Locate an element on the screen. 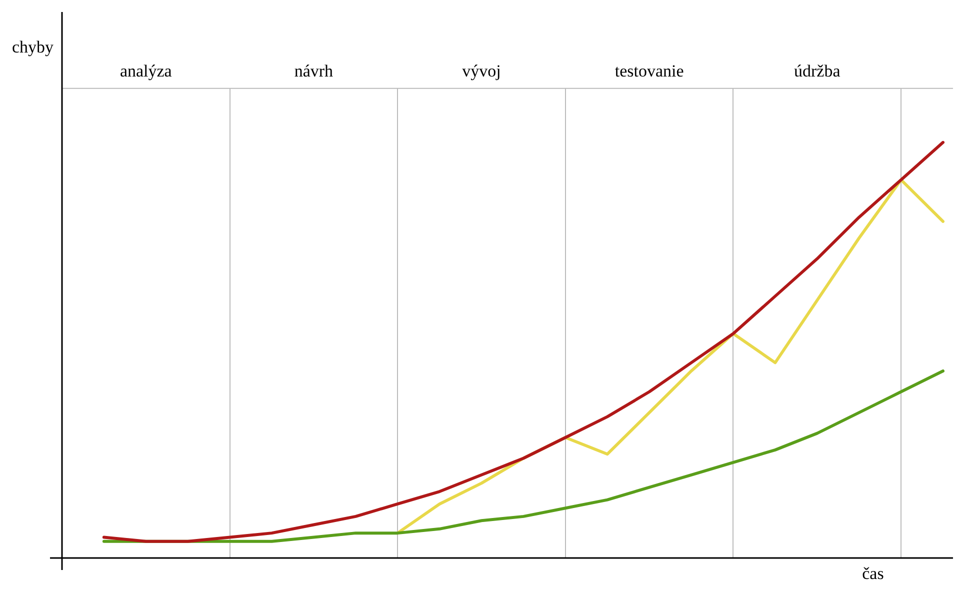 Image resolution: width=965 pixels, height=600 pixels. y-axis-title: chyby is located at coordinates (33, 46).